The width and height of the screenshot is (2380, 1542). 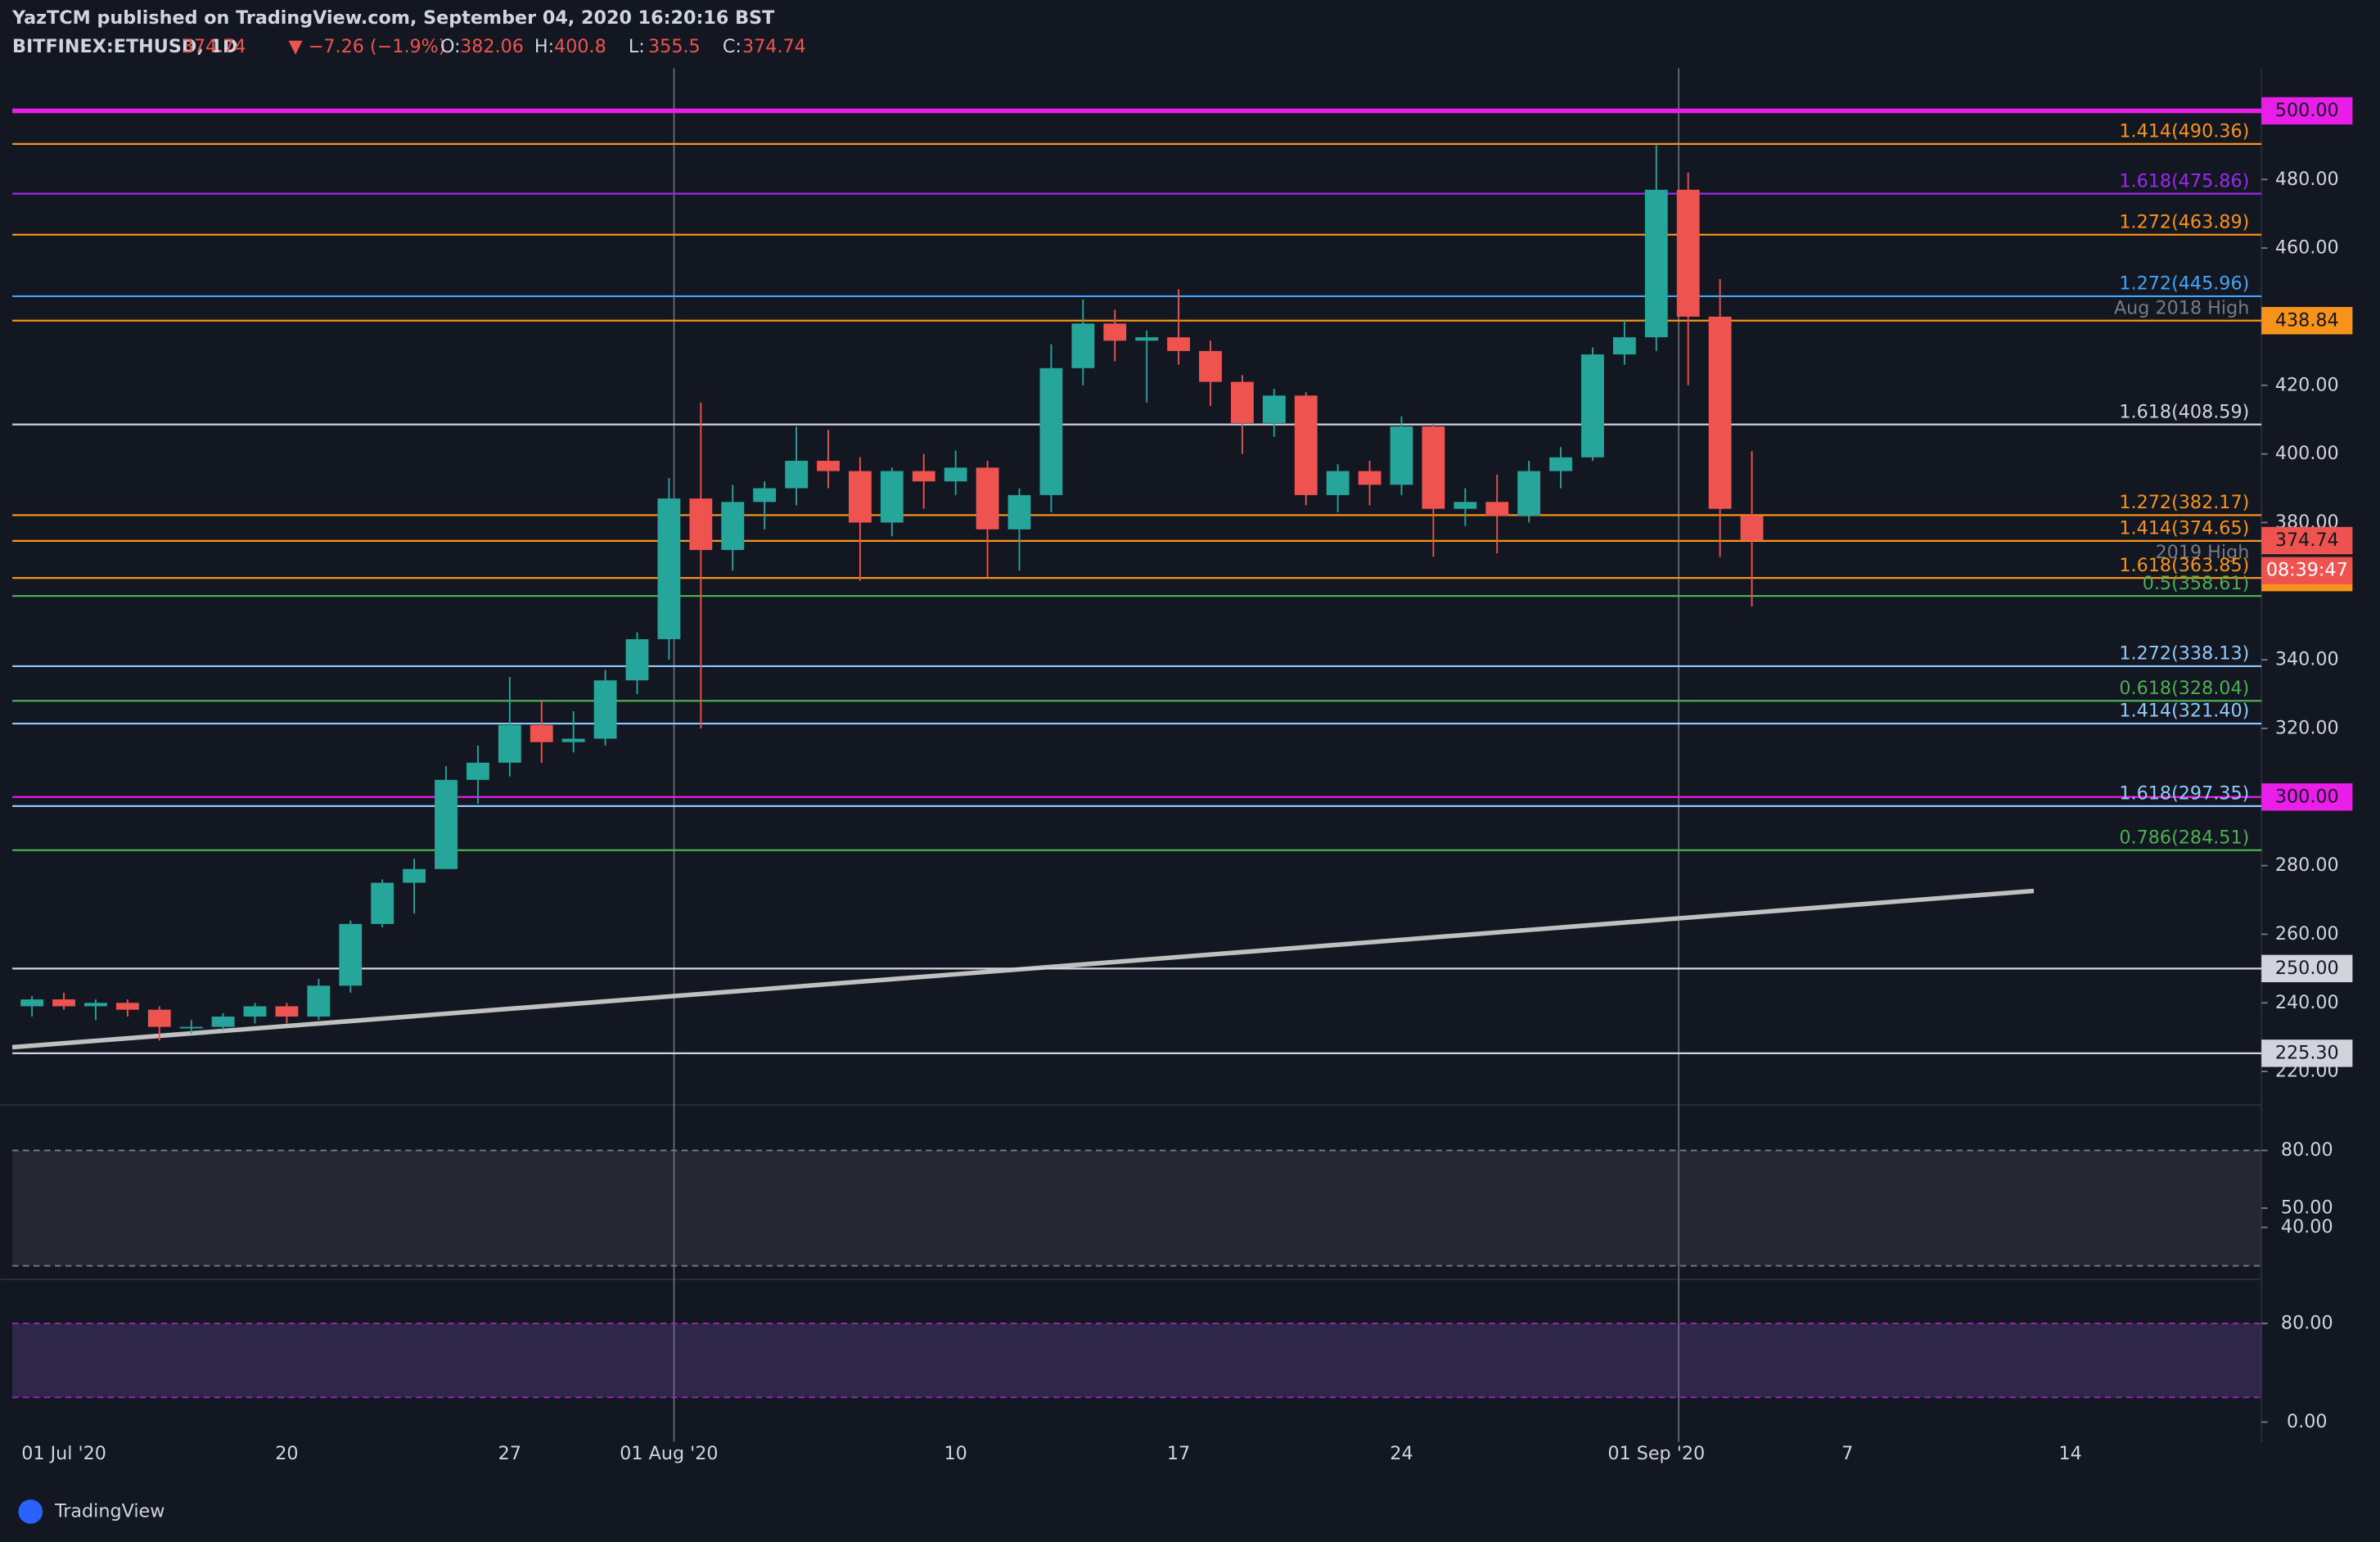 I want to click on price-tag-label: 438.84, so click(x=2307, y=320).